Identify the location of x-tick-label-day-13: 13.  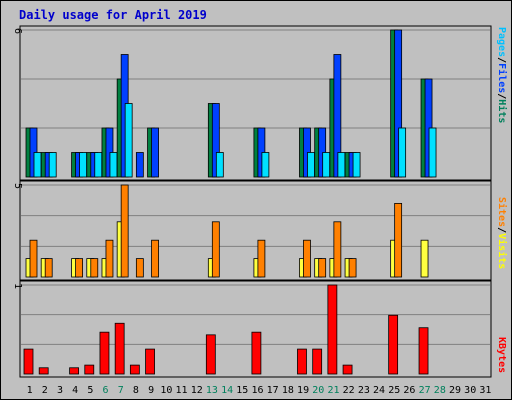
(212, 390).